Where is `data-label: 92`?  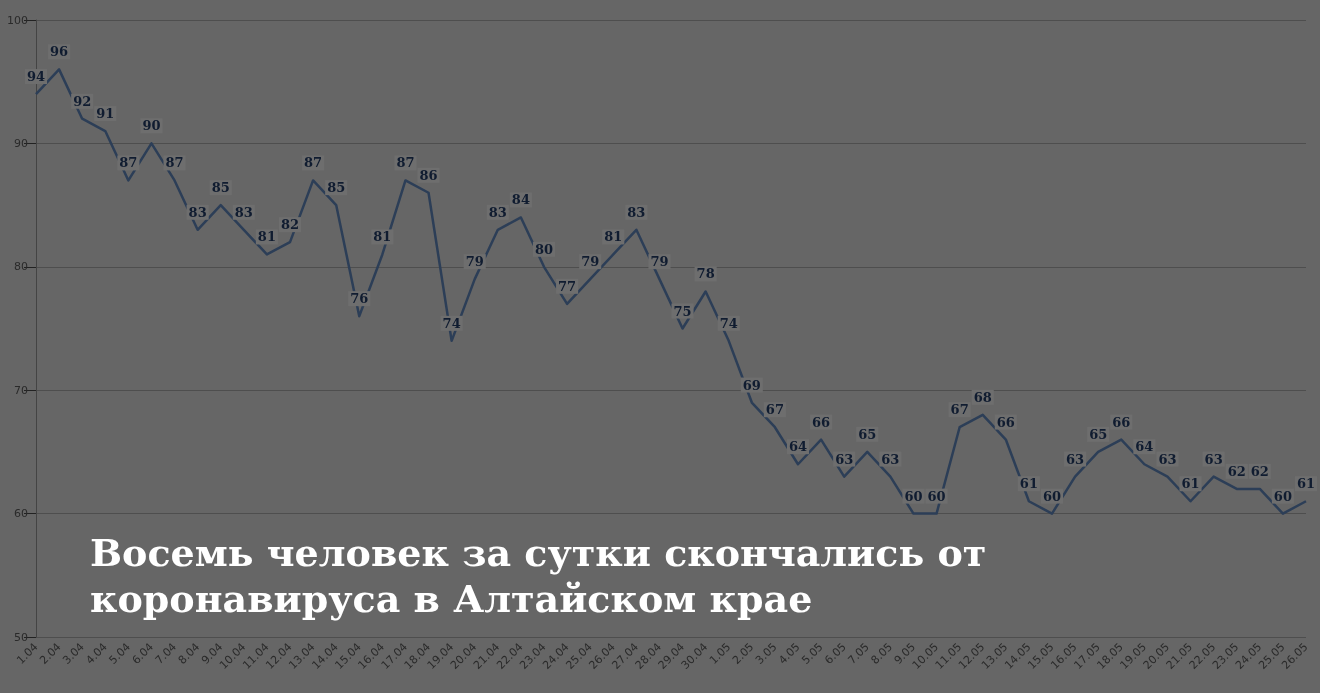 data-label: 92 is located at coordinates (82, 101).